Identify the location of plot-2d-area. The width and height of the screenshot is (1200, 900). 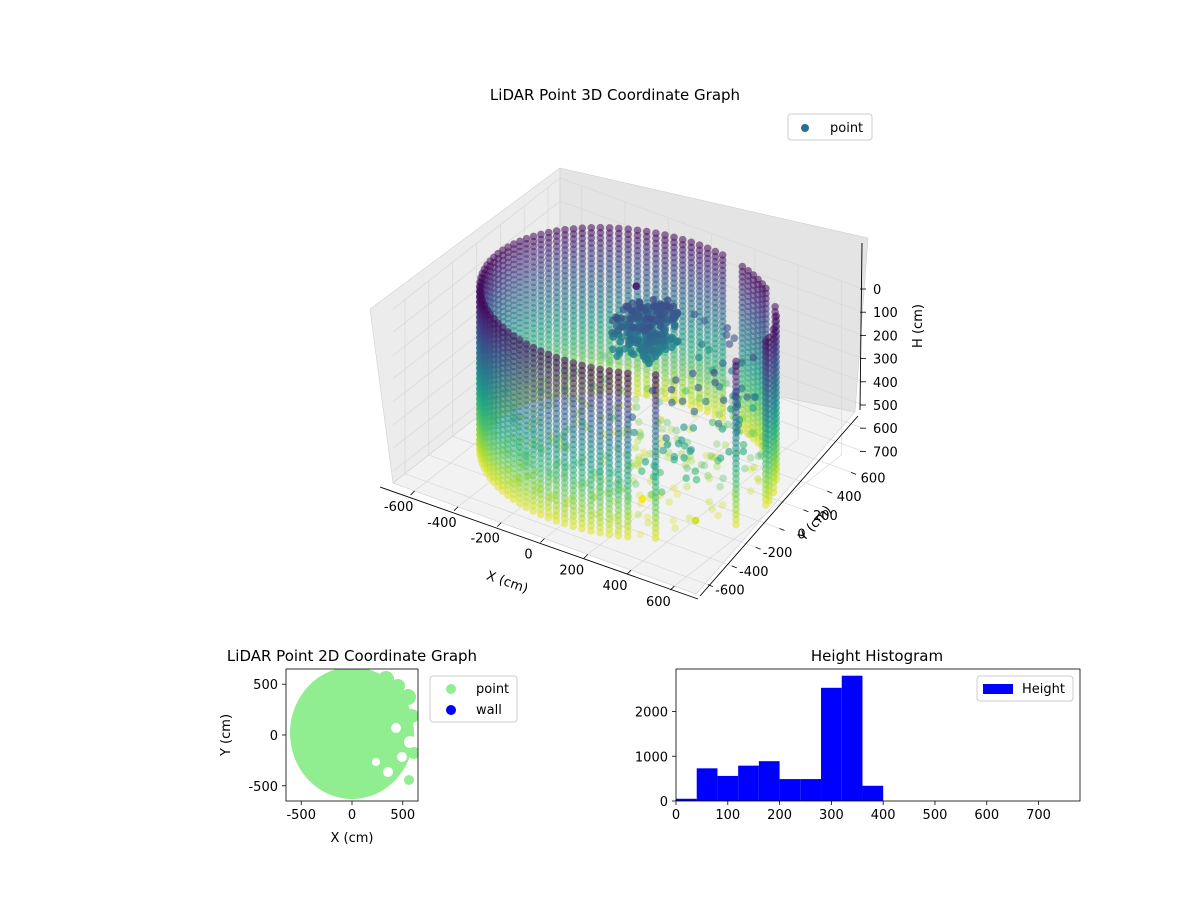
(354, 734).